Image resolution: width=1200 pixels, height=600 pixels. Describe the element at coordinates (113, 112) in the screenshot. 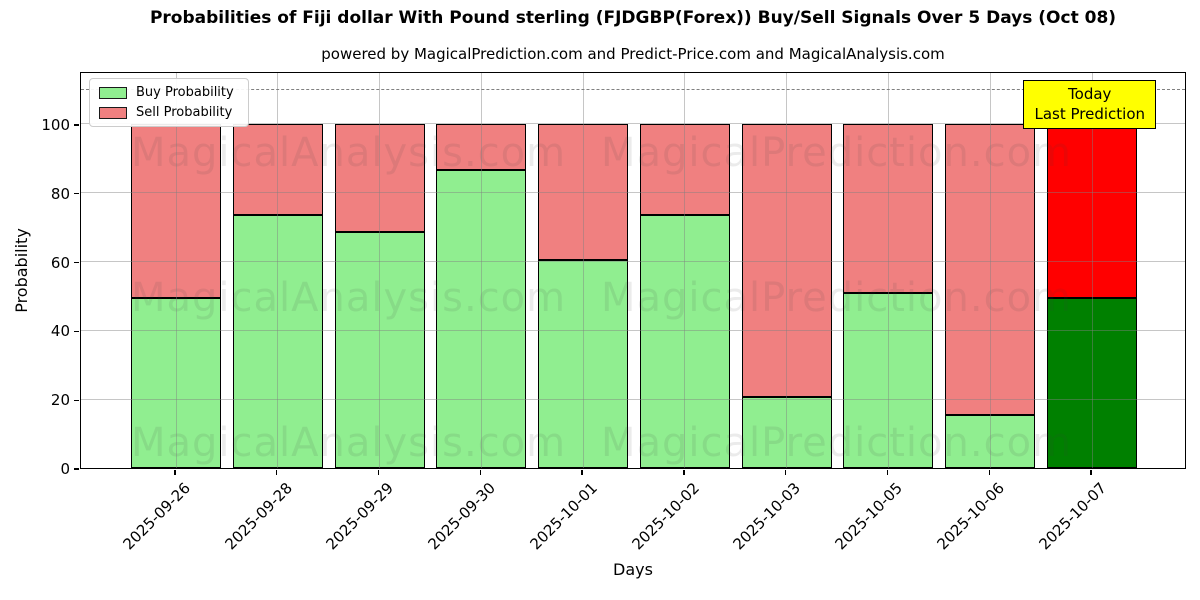

I see `sell-swatch-icon` at that location.